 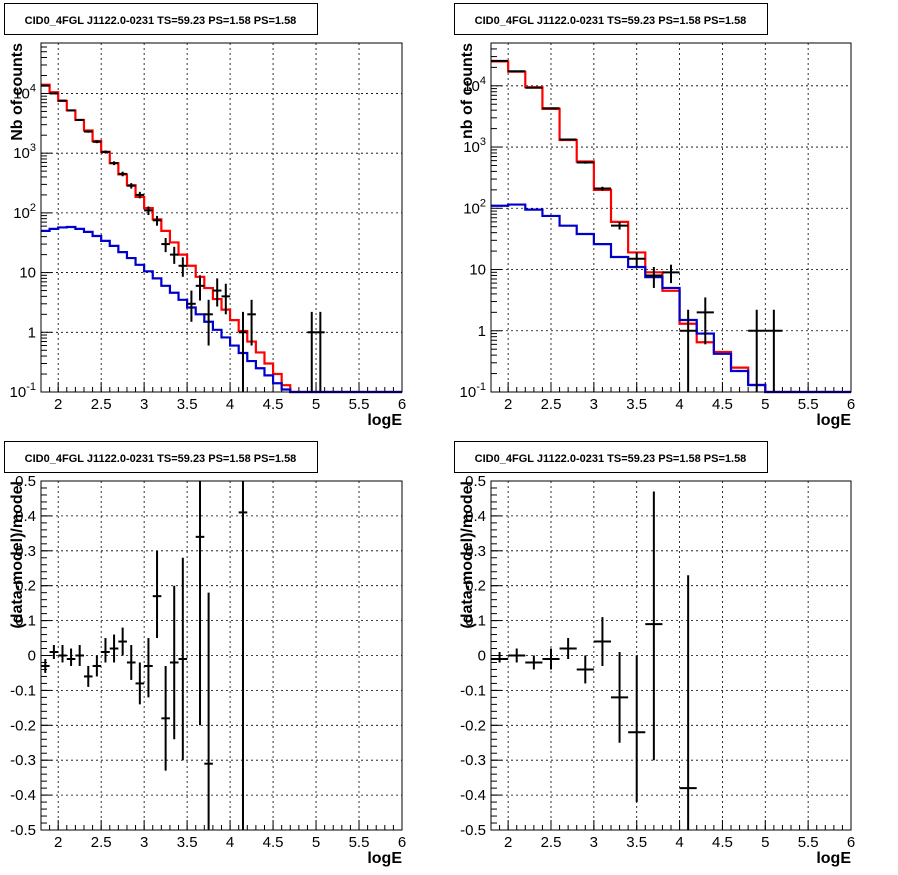 What do you see at coordinates (482, 656) in the screenshot?
I see `y-tick-label: 0` at bounding box center [482, 656].